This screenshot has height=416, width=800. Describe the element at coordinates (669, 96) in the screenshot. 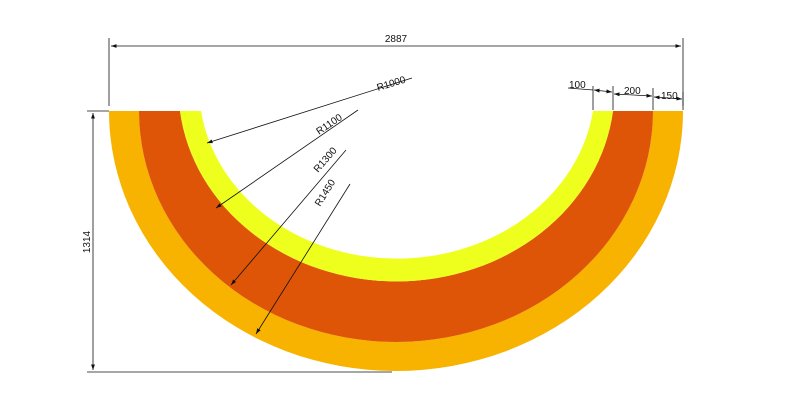

I see `band-width-label-outer: 150` at that location.